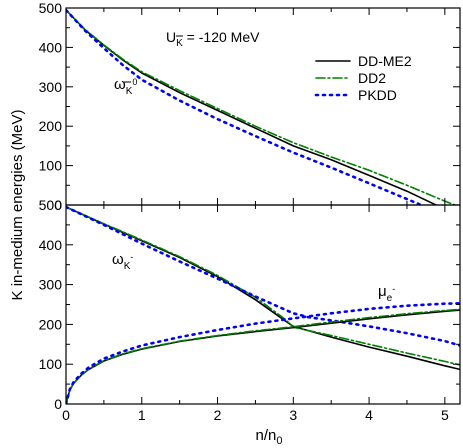 Image resolution: width=463 pixels, height=448 pixels. I want to click on omega-kminus-label: ωK-, so click(122, 261).